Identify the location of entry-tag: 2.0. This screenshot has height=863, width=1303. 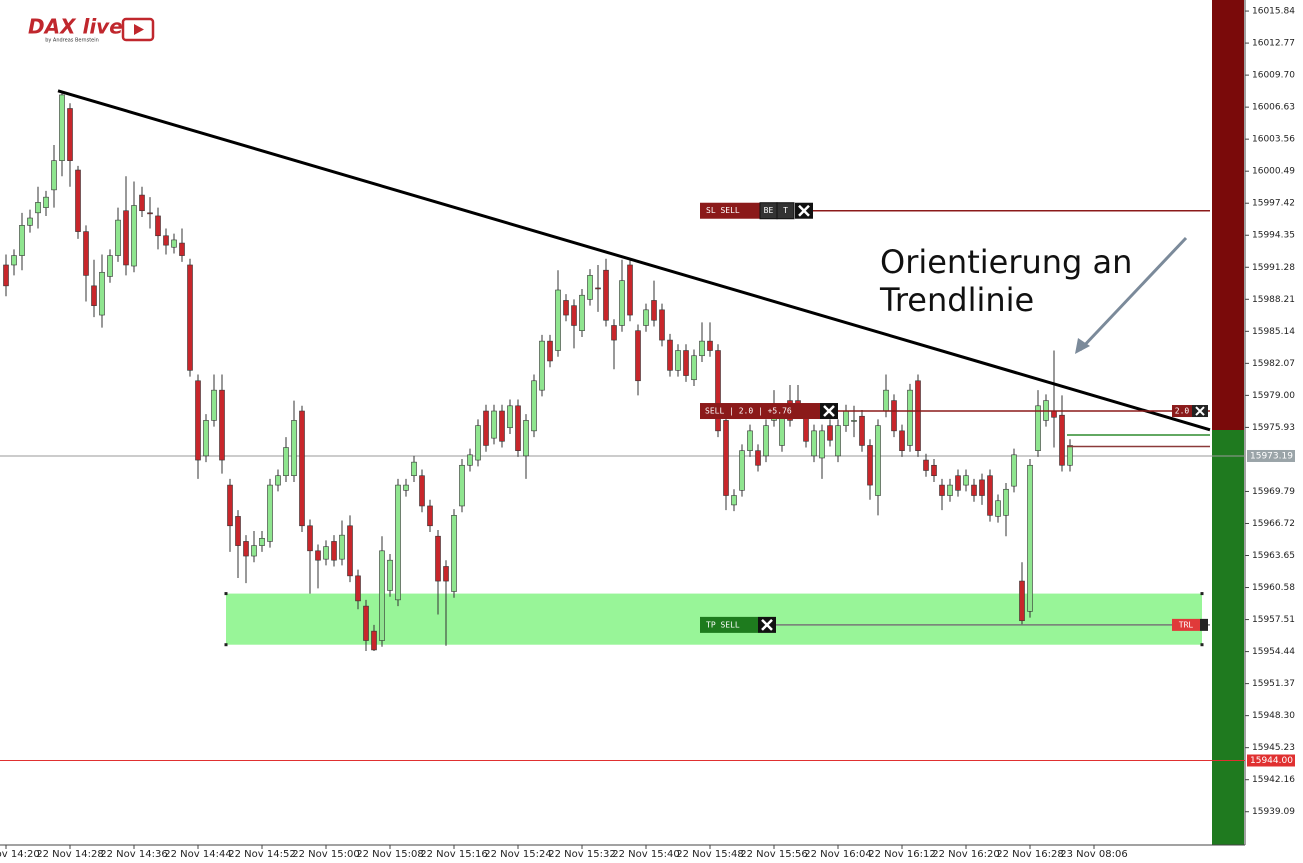
(1182, 411).